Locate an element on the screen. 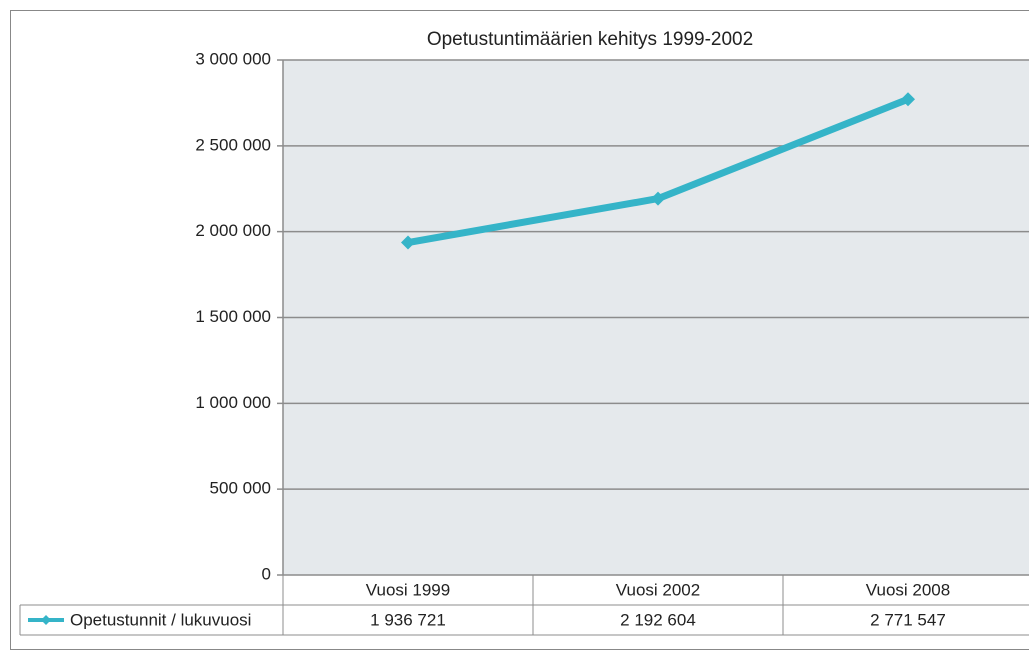  y-tick-label: 3 000 000 is located at coordinates (233, 58).